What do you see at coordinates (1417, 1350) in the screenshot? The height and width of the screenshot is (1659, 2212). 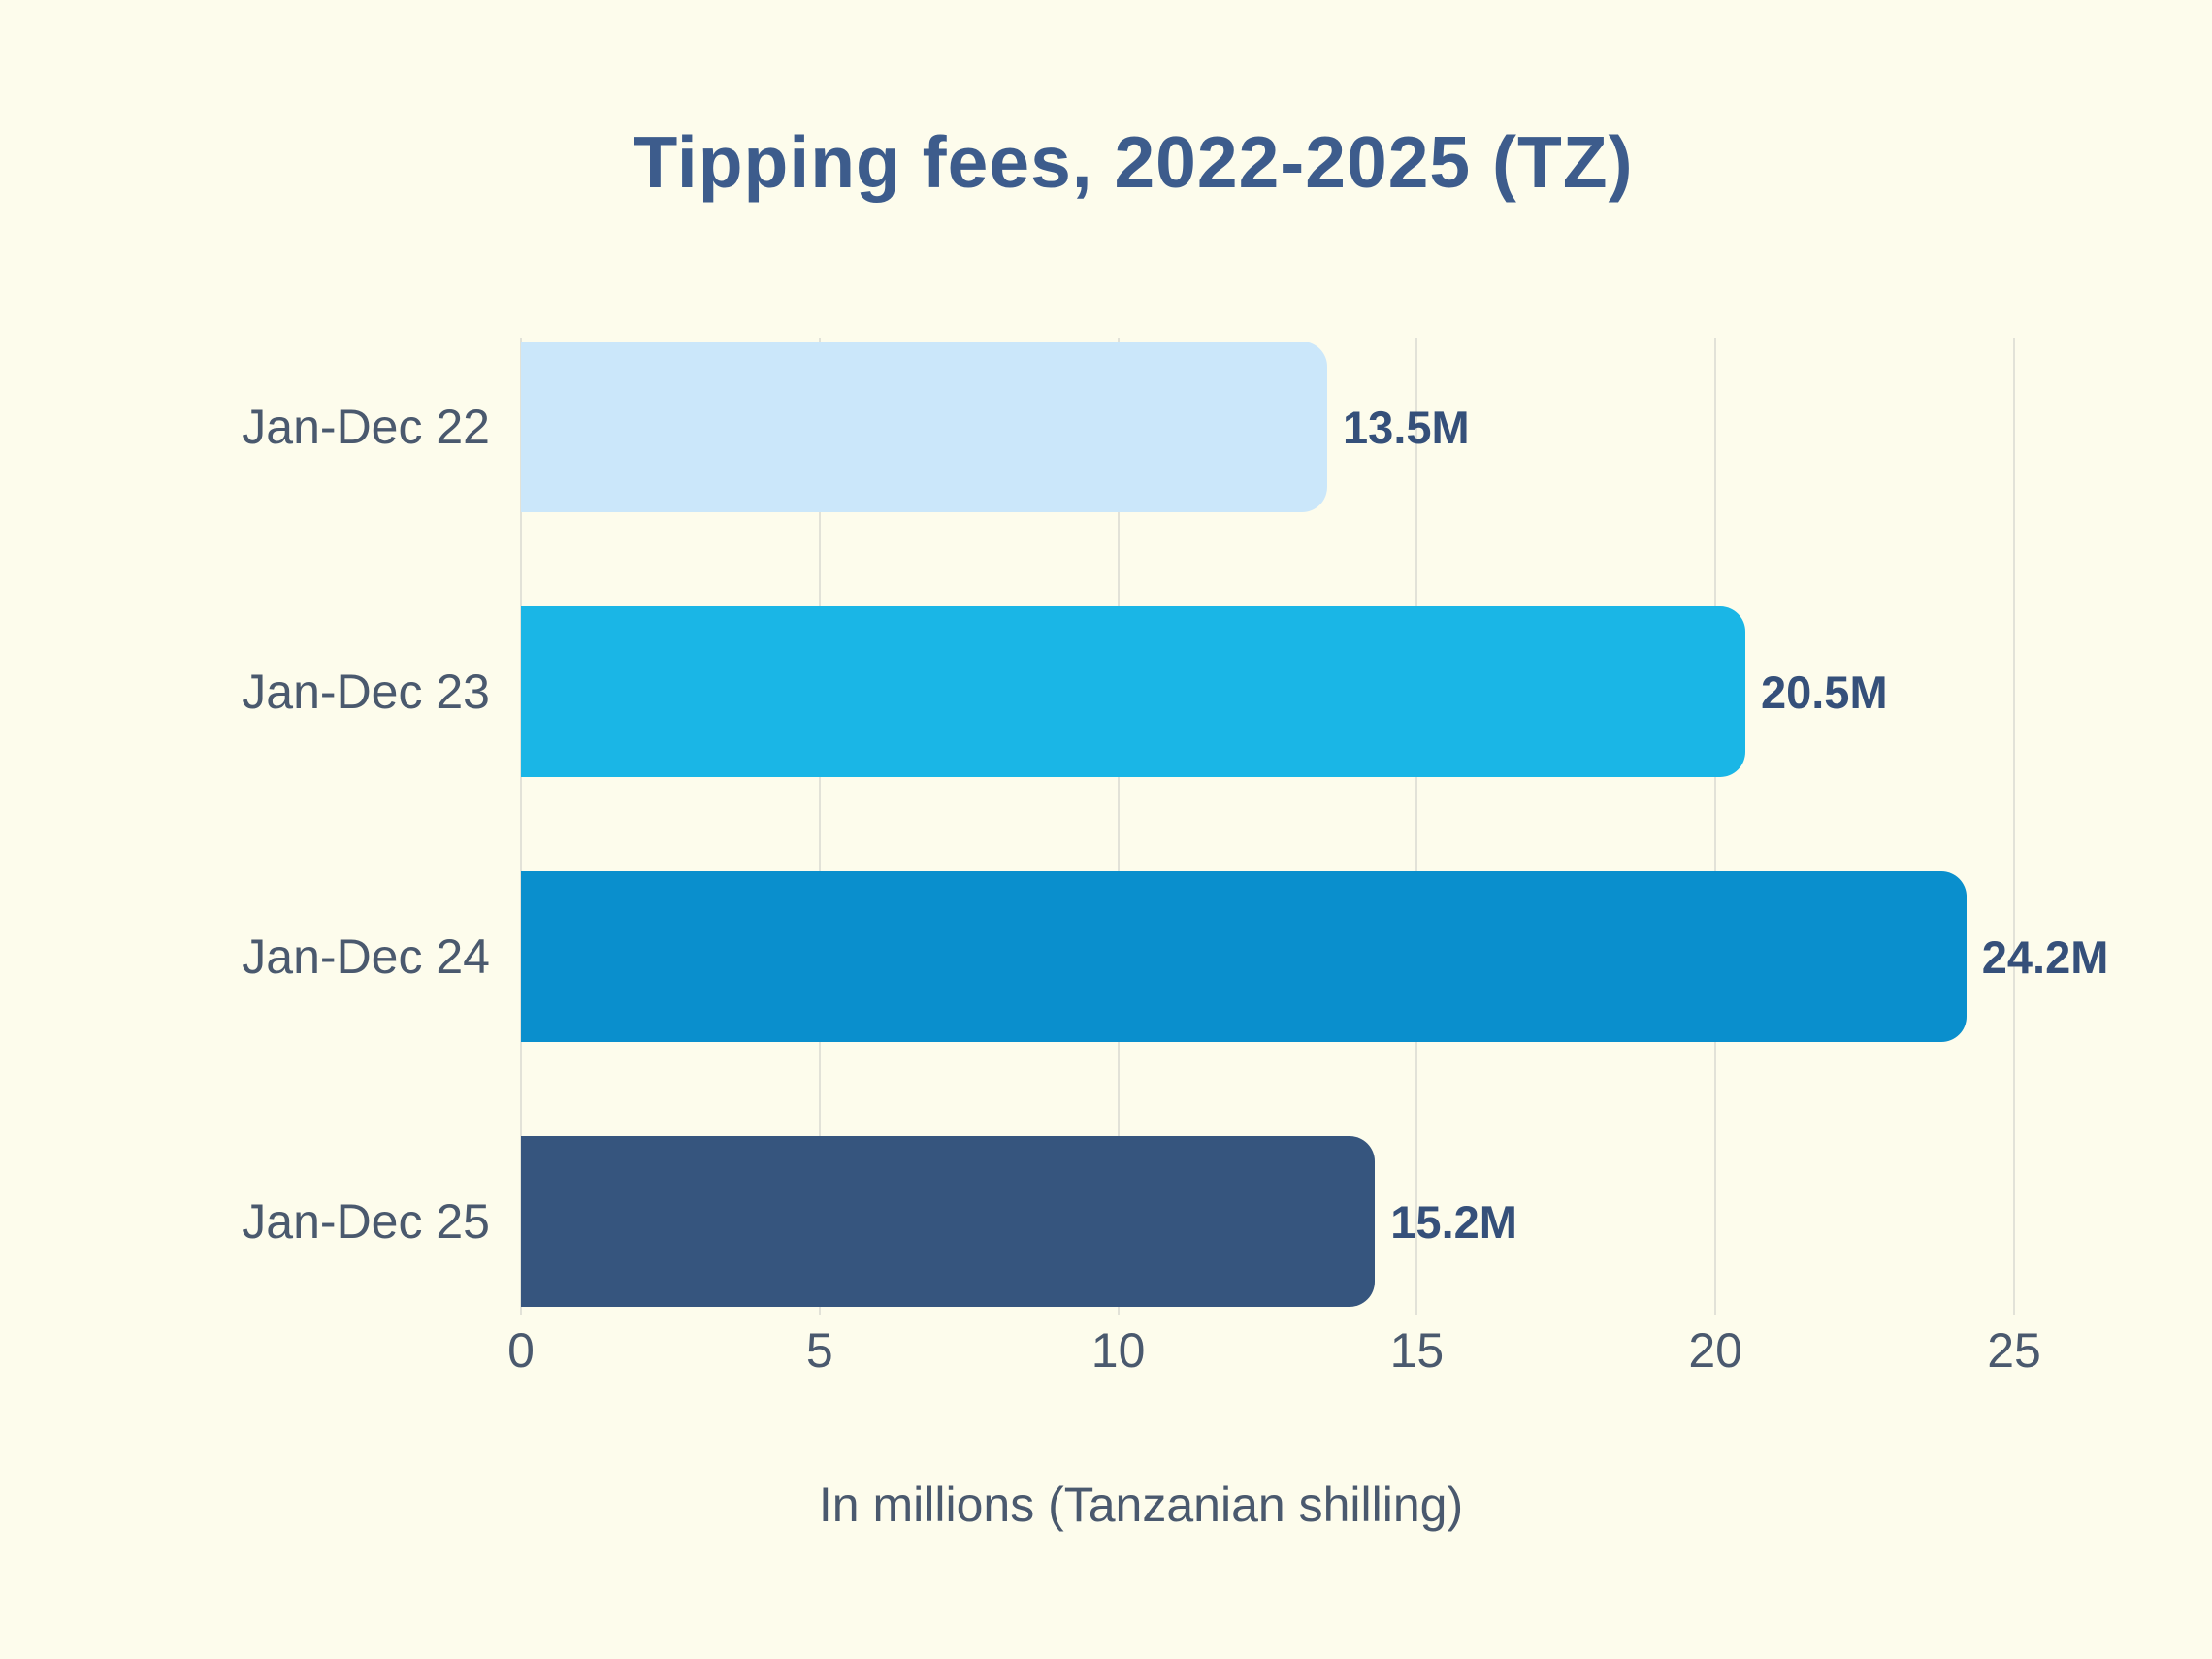 I see `x-tick-label: 15` at bounding box center [1417, 1350].